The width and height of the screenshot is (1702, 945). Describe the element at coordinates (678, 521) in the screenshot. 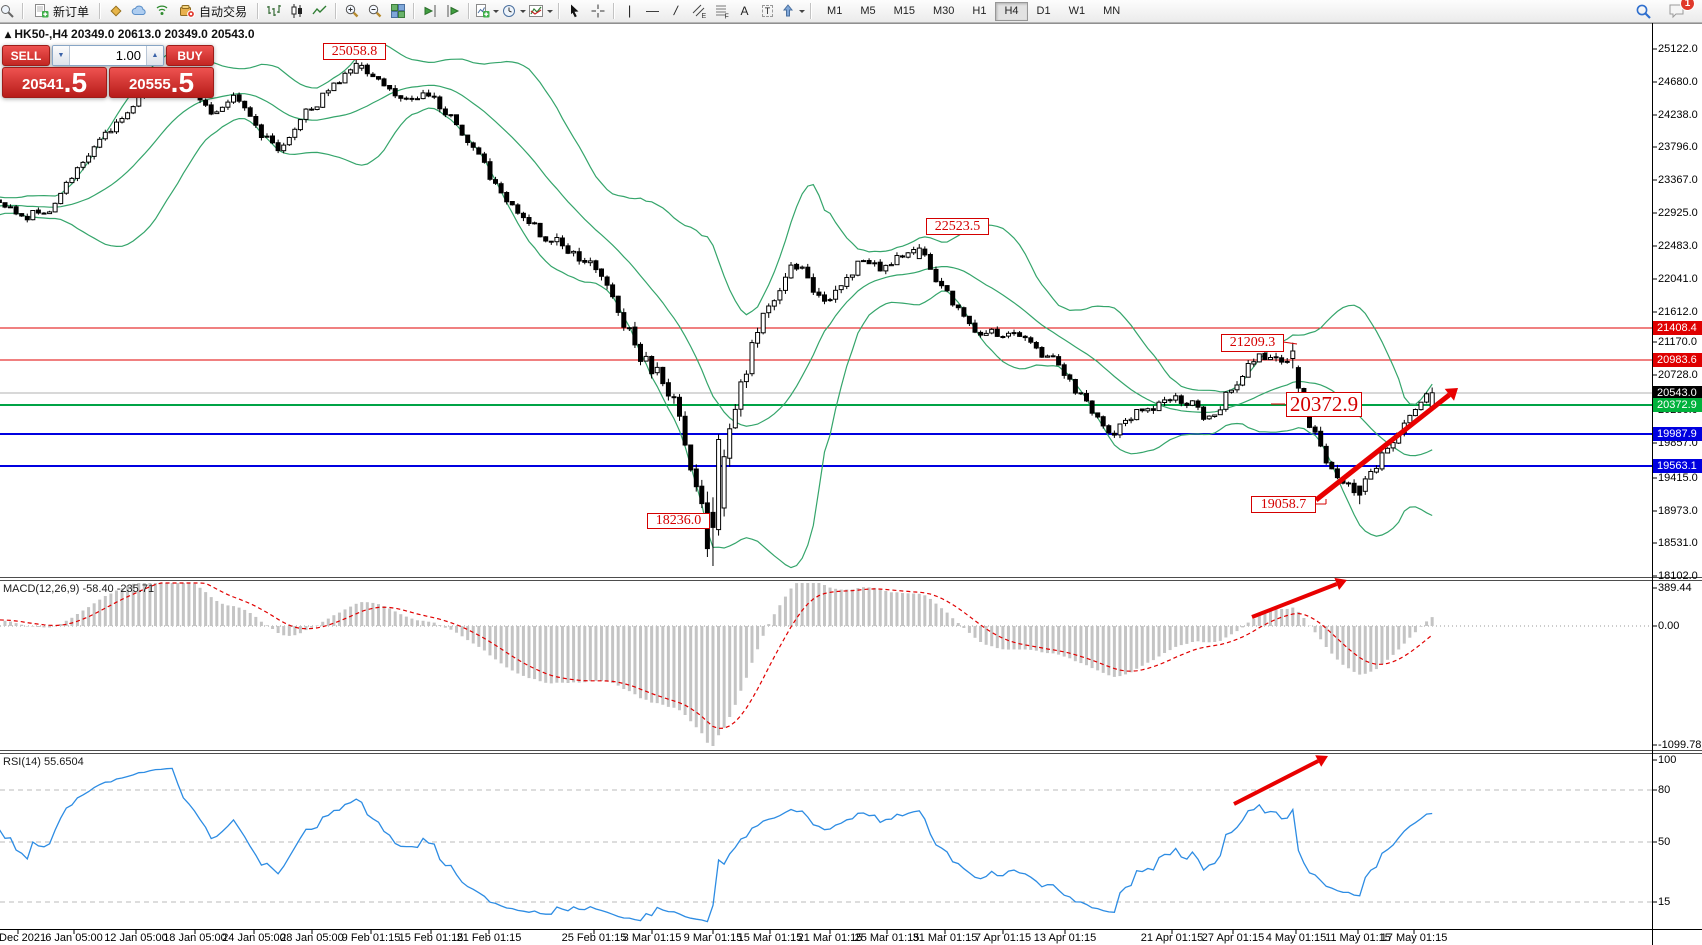

I see `annotation-label: 18236.0` at that location.